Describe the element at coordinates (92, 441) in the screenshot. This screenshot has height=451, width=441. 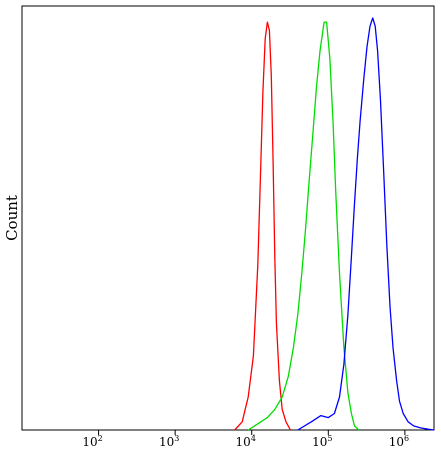
I see `x-tick-label: 102` at that location.